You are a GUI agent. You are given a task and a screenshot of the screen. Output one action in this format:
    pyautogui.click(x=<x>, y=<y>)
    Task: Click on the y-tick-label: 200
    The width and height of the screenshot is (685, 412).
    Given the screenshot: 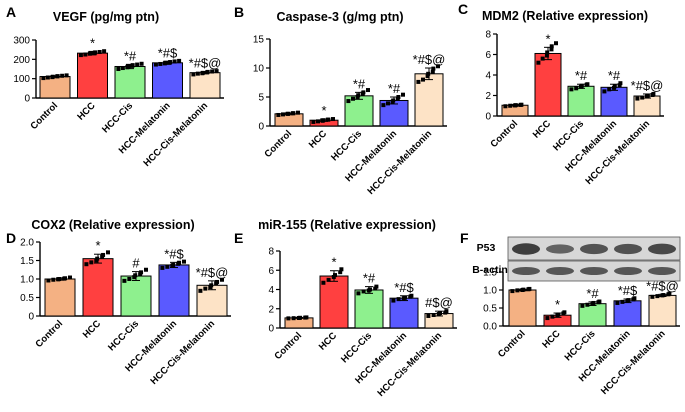 What is the action you would take?
    pyautogui.click(x=21, y=60)
    